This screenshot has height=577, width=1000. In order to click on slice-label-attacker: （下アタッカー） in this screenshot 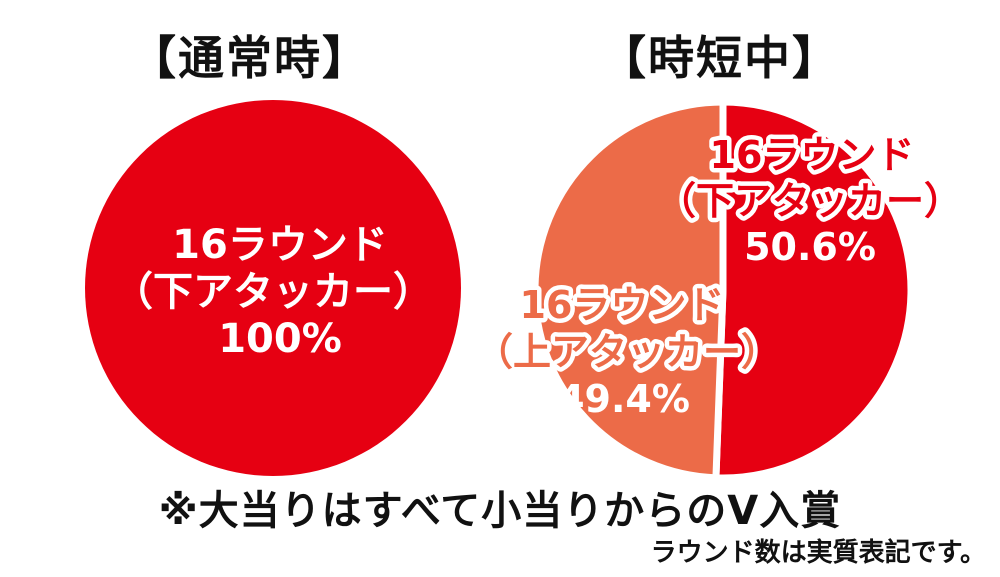, I will do `click(273, 292)`.